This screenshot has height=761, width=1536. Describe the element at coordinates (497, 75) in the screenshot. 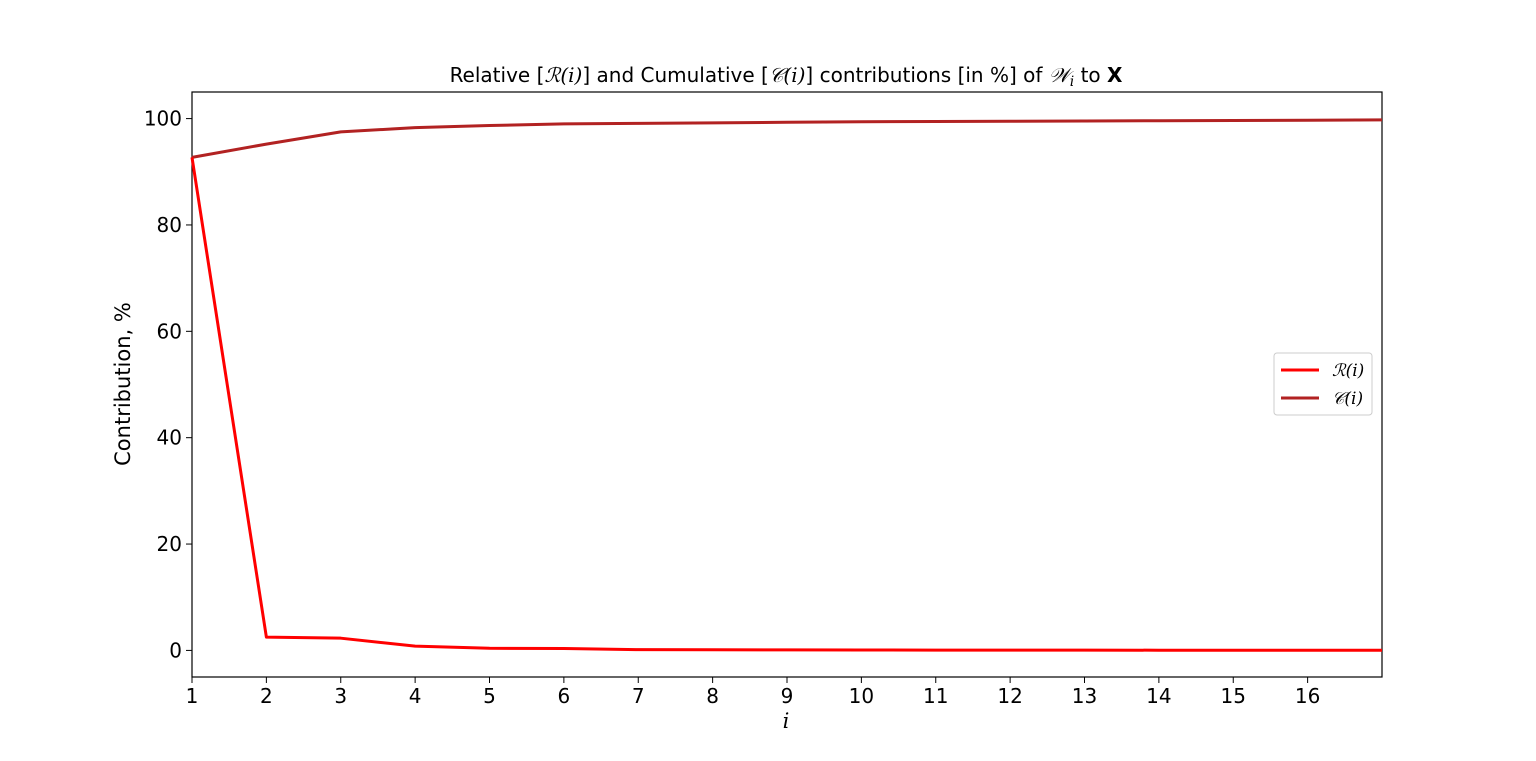

I see `title-part: Relative [` at that location.